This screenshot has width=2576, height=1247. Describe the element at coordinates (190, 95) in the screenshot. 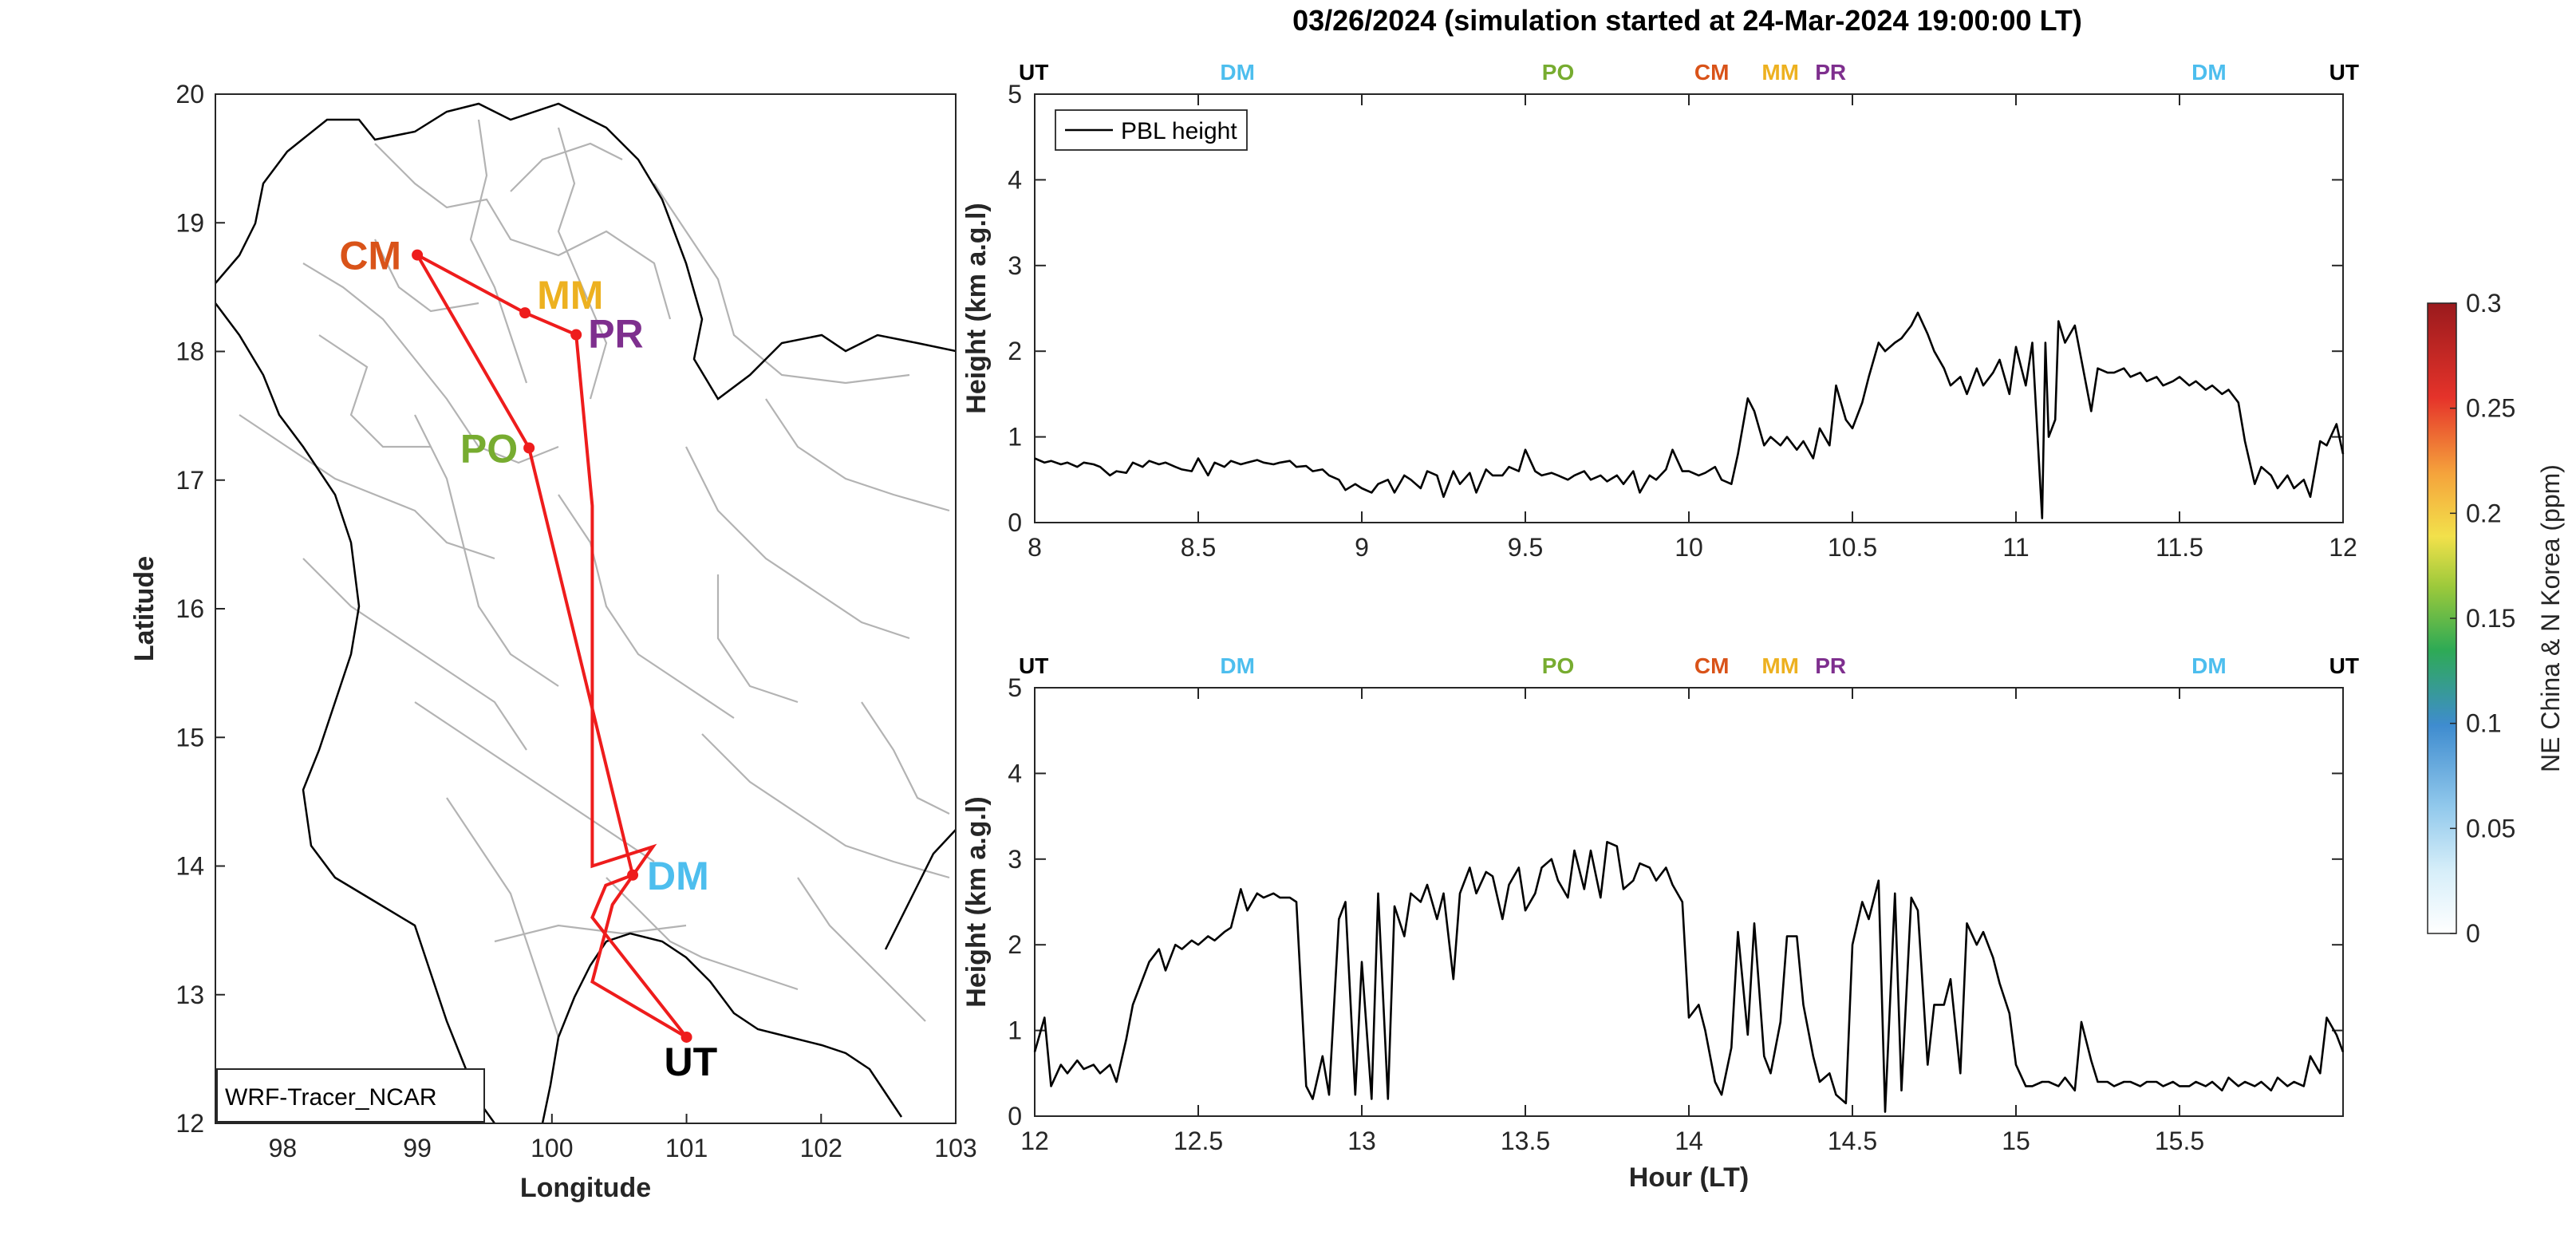

I see `map-ytick-label: 20` at that location.